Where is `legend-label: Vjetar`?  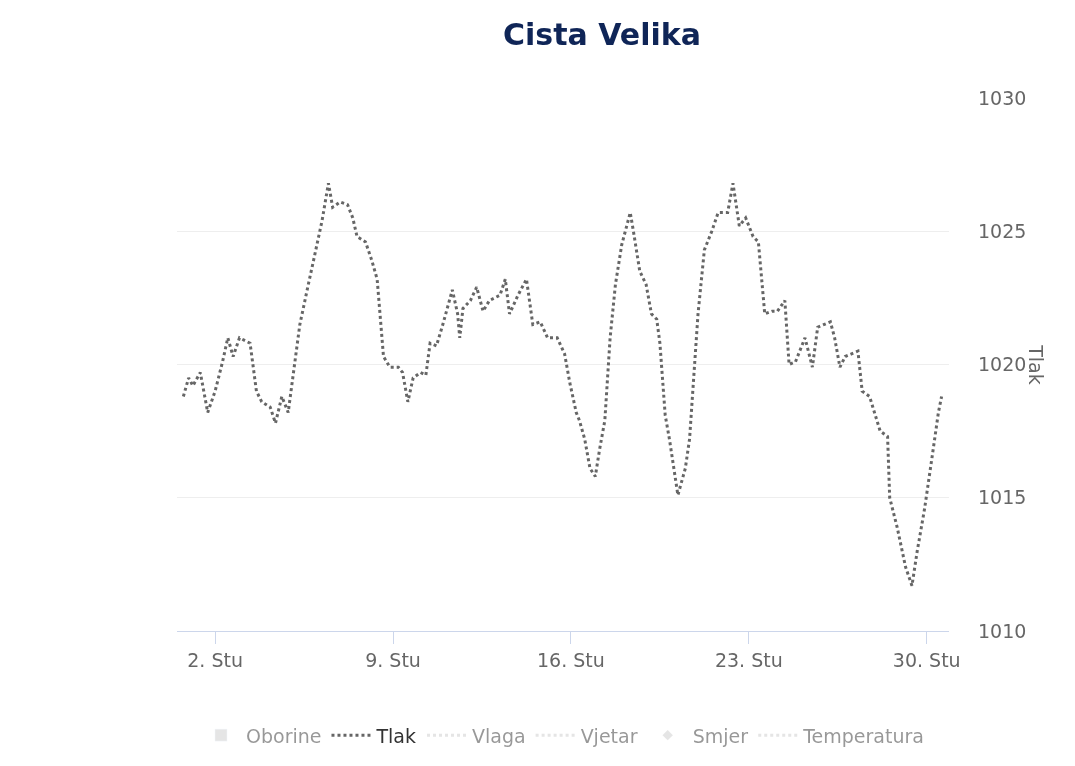 legend-label: Vjetar is located at coordinates (609, 735).